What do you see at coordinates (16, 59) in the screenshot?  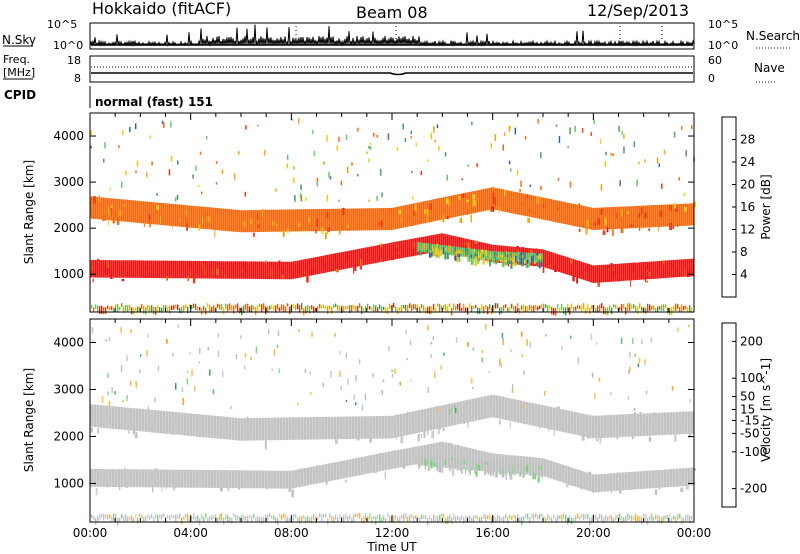 I see `freq-label: Freq.` at bounding box center [16, 59].